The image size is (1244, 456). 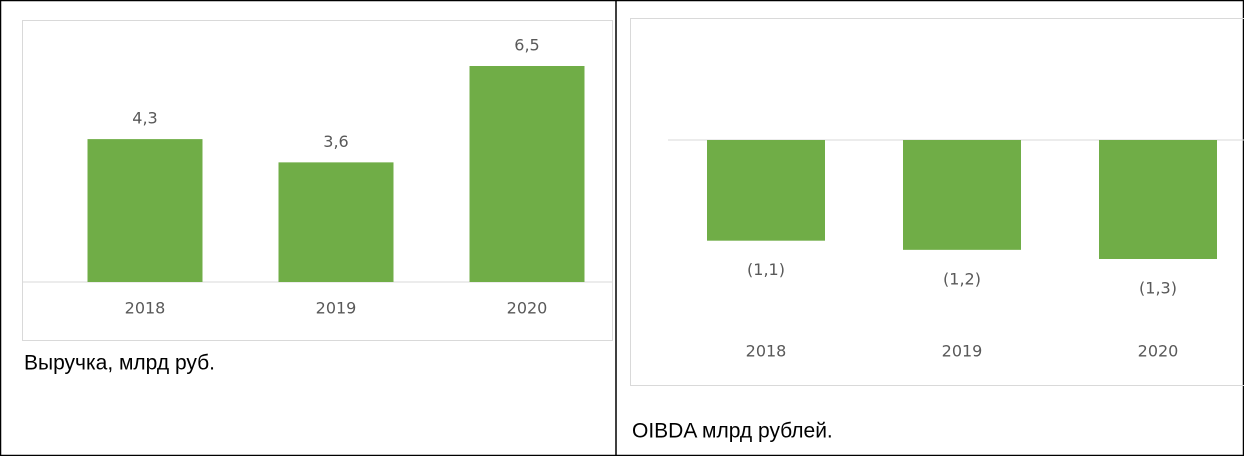 What do you see at coordinates (732, 431) in the screenshot?
I see `chart-caption: OIBDA млрд рублей.` at bounding box center [732, 431].